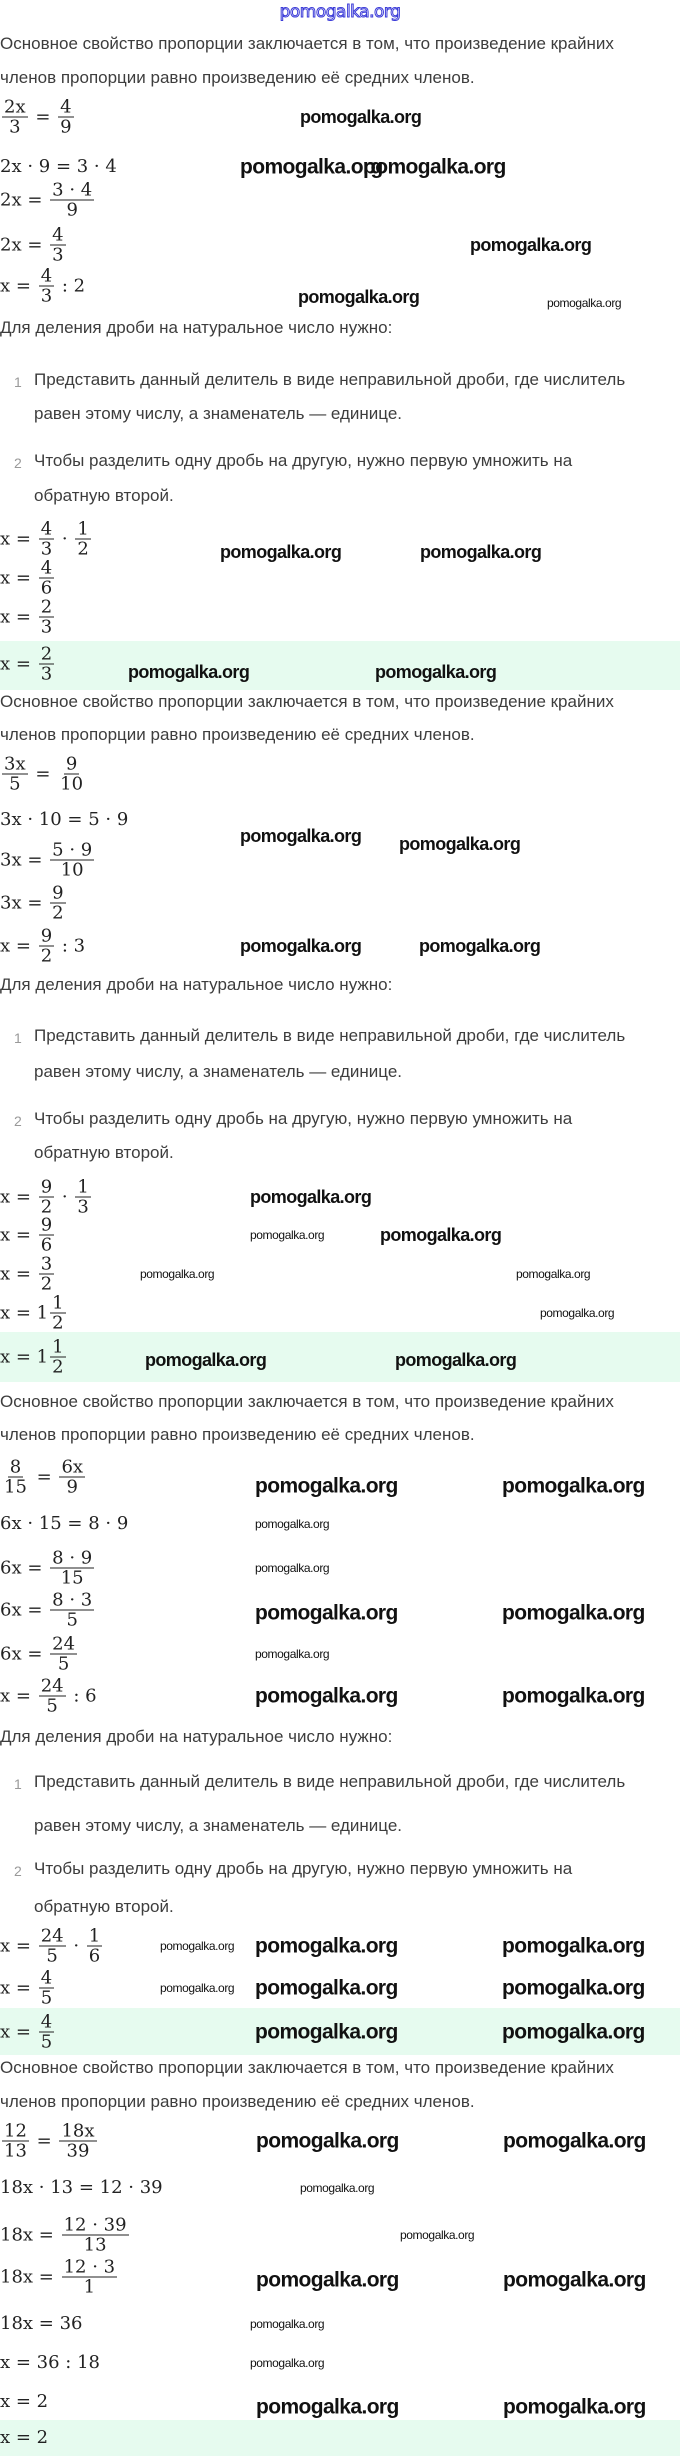 This screenshot has height=2456, width=680. Describe the element at coordinates (81, 2188) in the screenshot. I see `math-equation: 18x · 13 = 12 · 39` at that location.